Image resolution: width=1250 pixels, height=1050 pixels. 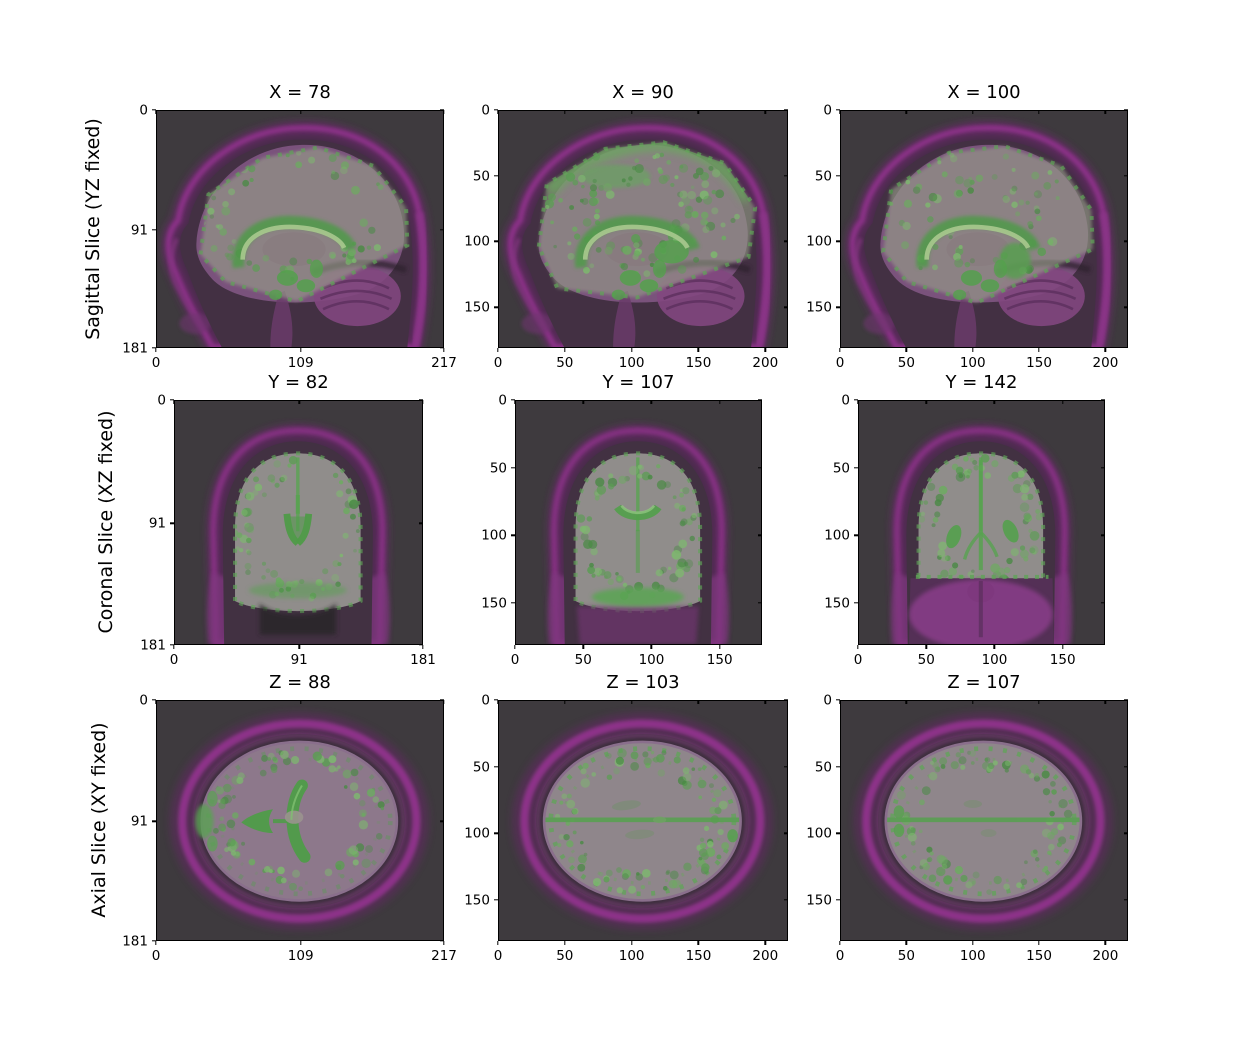 I want to click on overlay-speckles, so click(x=298, y=820).